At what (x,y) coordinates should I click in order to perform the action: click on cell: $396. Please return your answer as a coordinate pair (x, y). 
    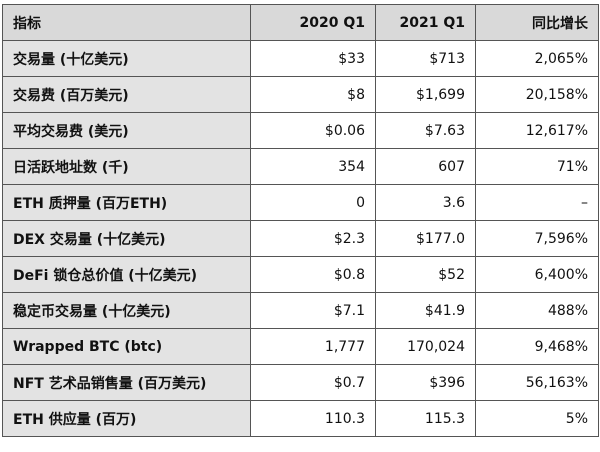
    Looking at the image, I should click on (425, 382).